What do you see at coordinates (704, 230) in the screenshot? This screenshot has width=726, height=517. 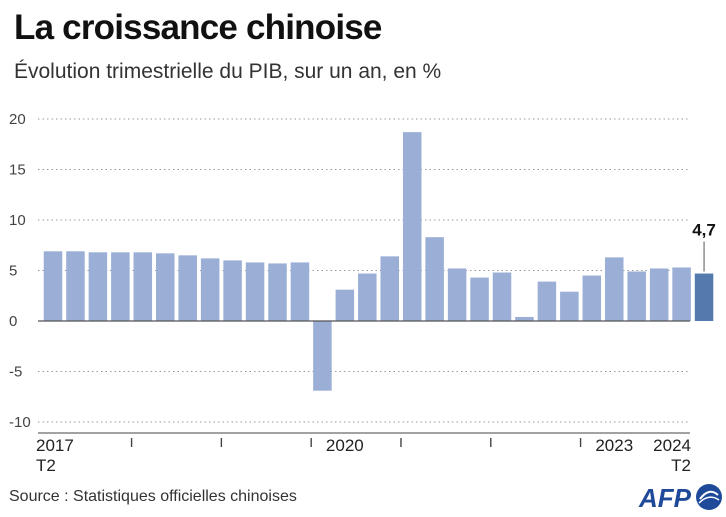 I see `annotation-label: 4,7` at bounding box center [704, 230].